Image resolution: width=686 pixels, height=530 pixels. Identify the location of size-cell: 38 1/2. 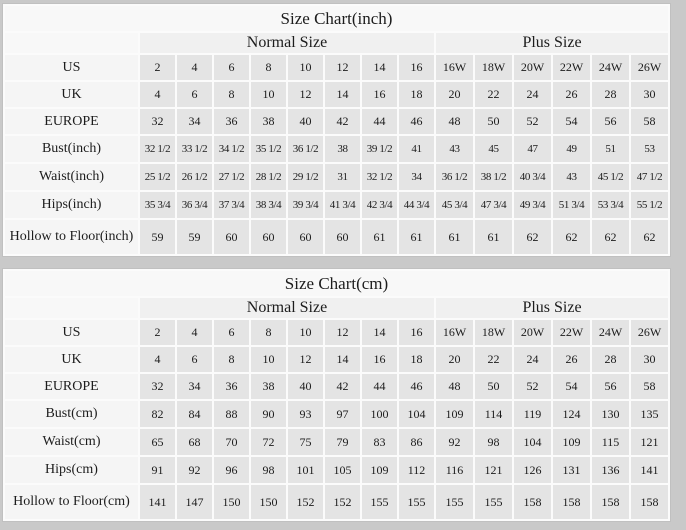
(493, 177).